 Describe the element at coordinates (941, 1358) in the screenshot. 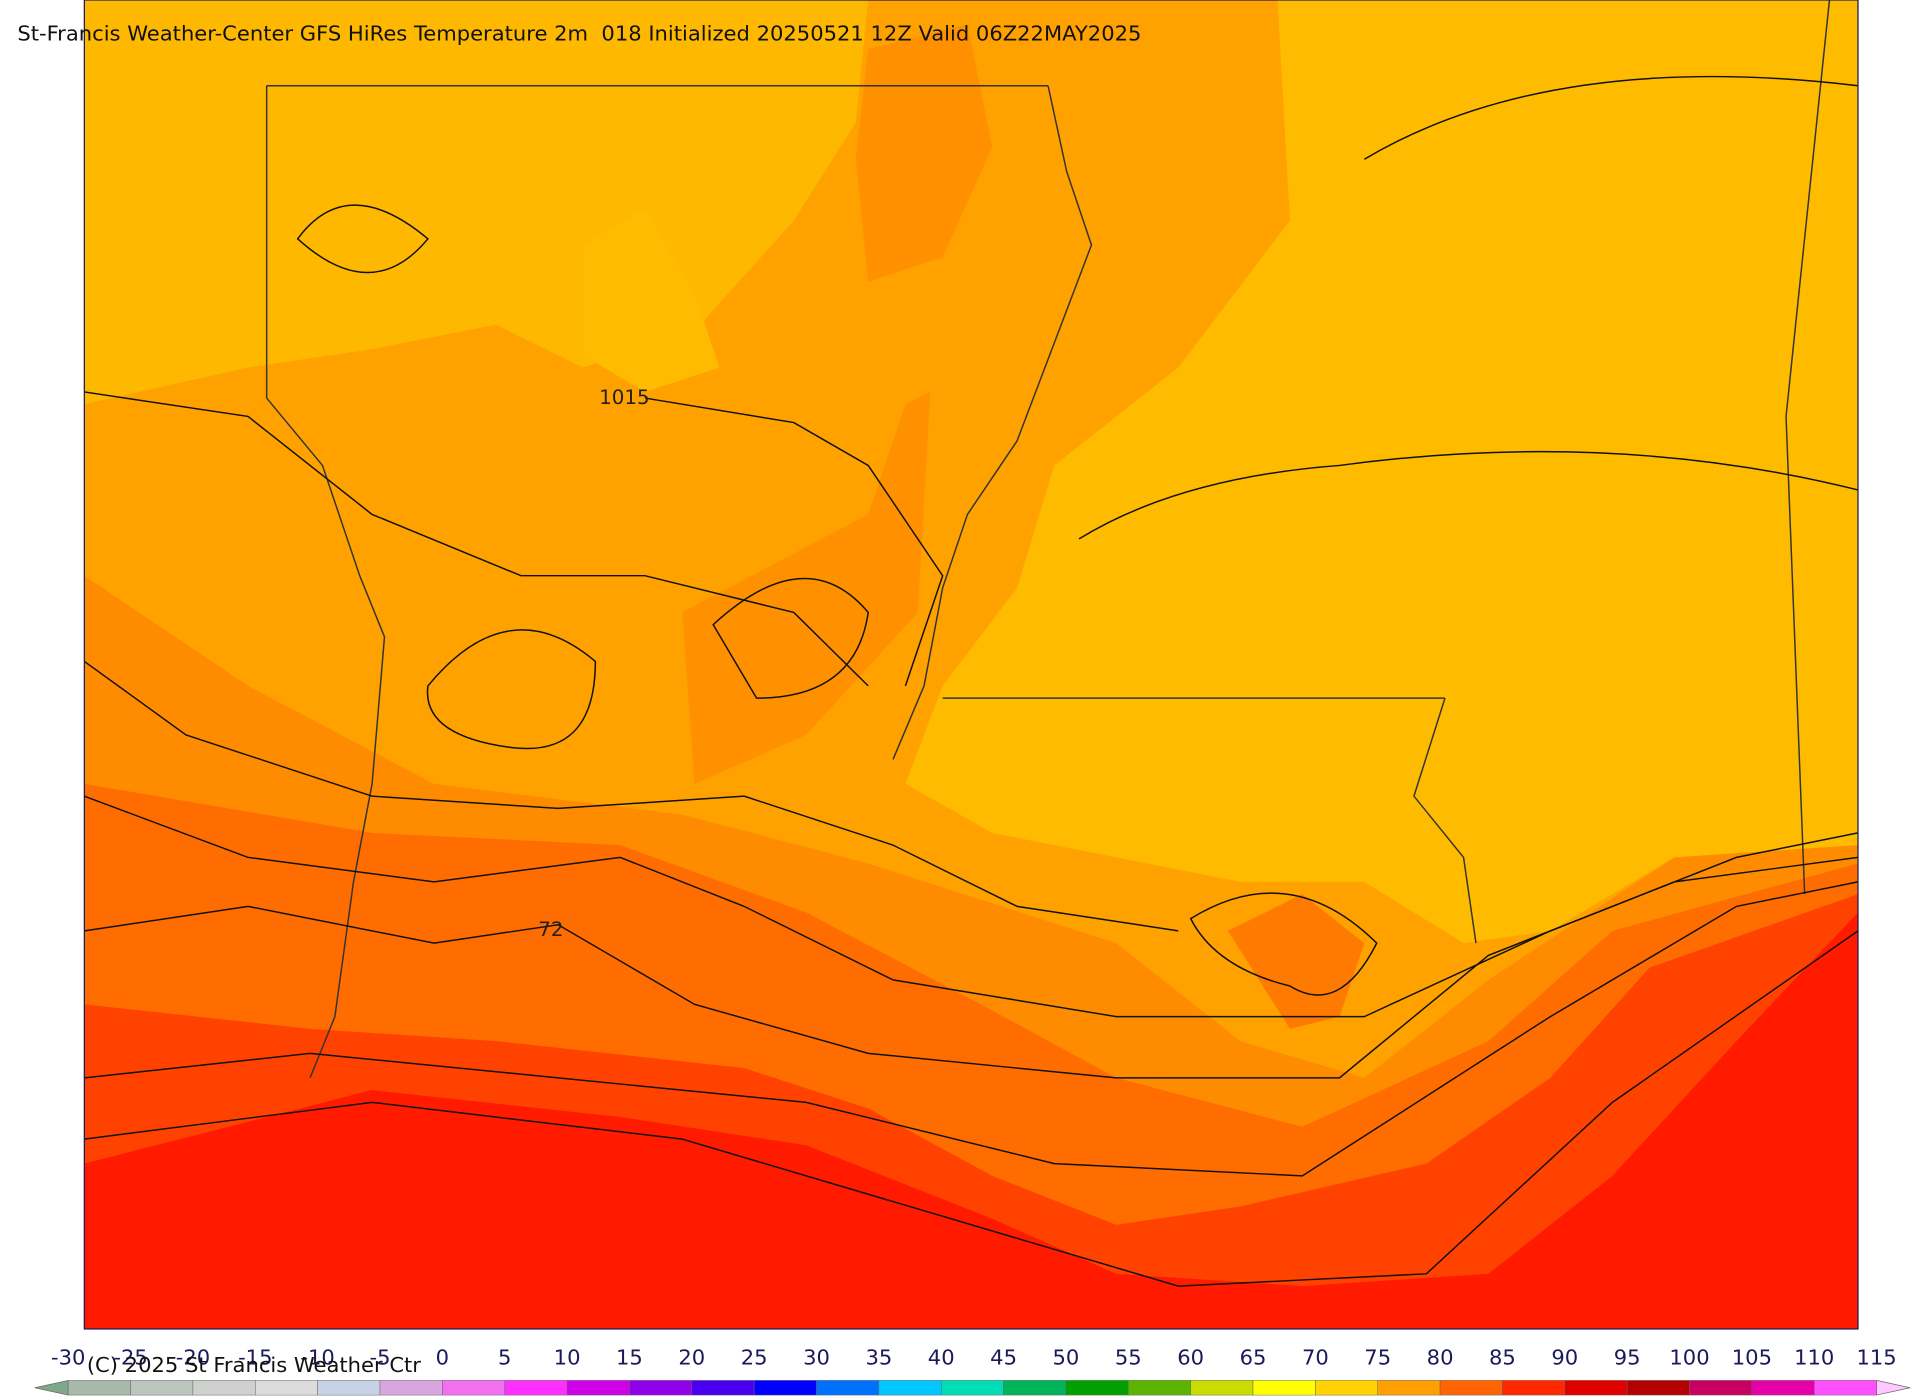

I see `colorbar-tick-label: 40` at that location.